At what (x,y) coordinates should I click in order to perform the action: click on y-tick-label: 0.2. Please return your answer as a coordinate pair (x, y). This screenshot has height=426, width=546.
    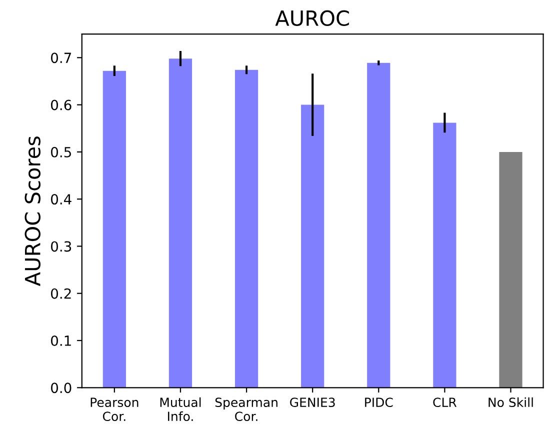
    Looking at the image, I should click on (61, 293).